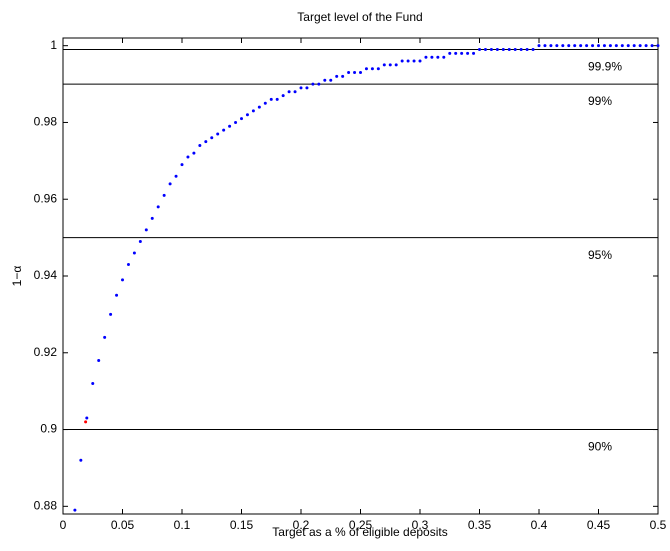 The height and width of the screenshot is (551, 670). Describe the element at coordinates (600, 101) in the screenshot. I see `reference-label: 99%` at that location.